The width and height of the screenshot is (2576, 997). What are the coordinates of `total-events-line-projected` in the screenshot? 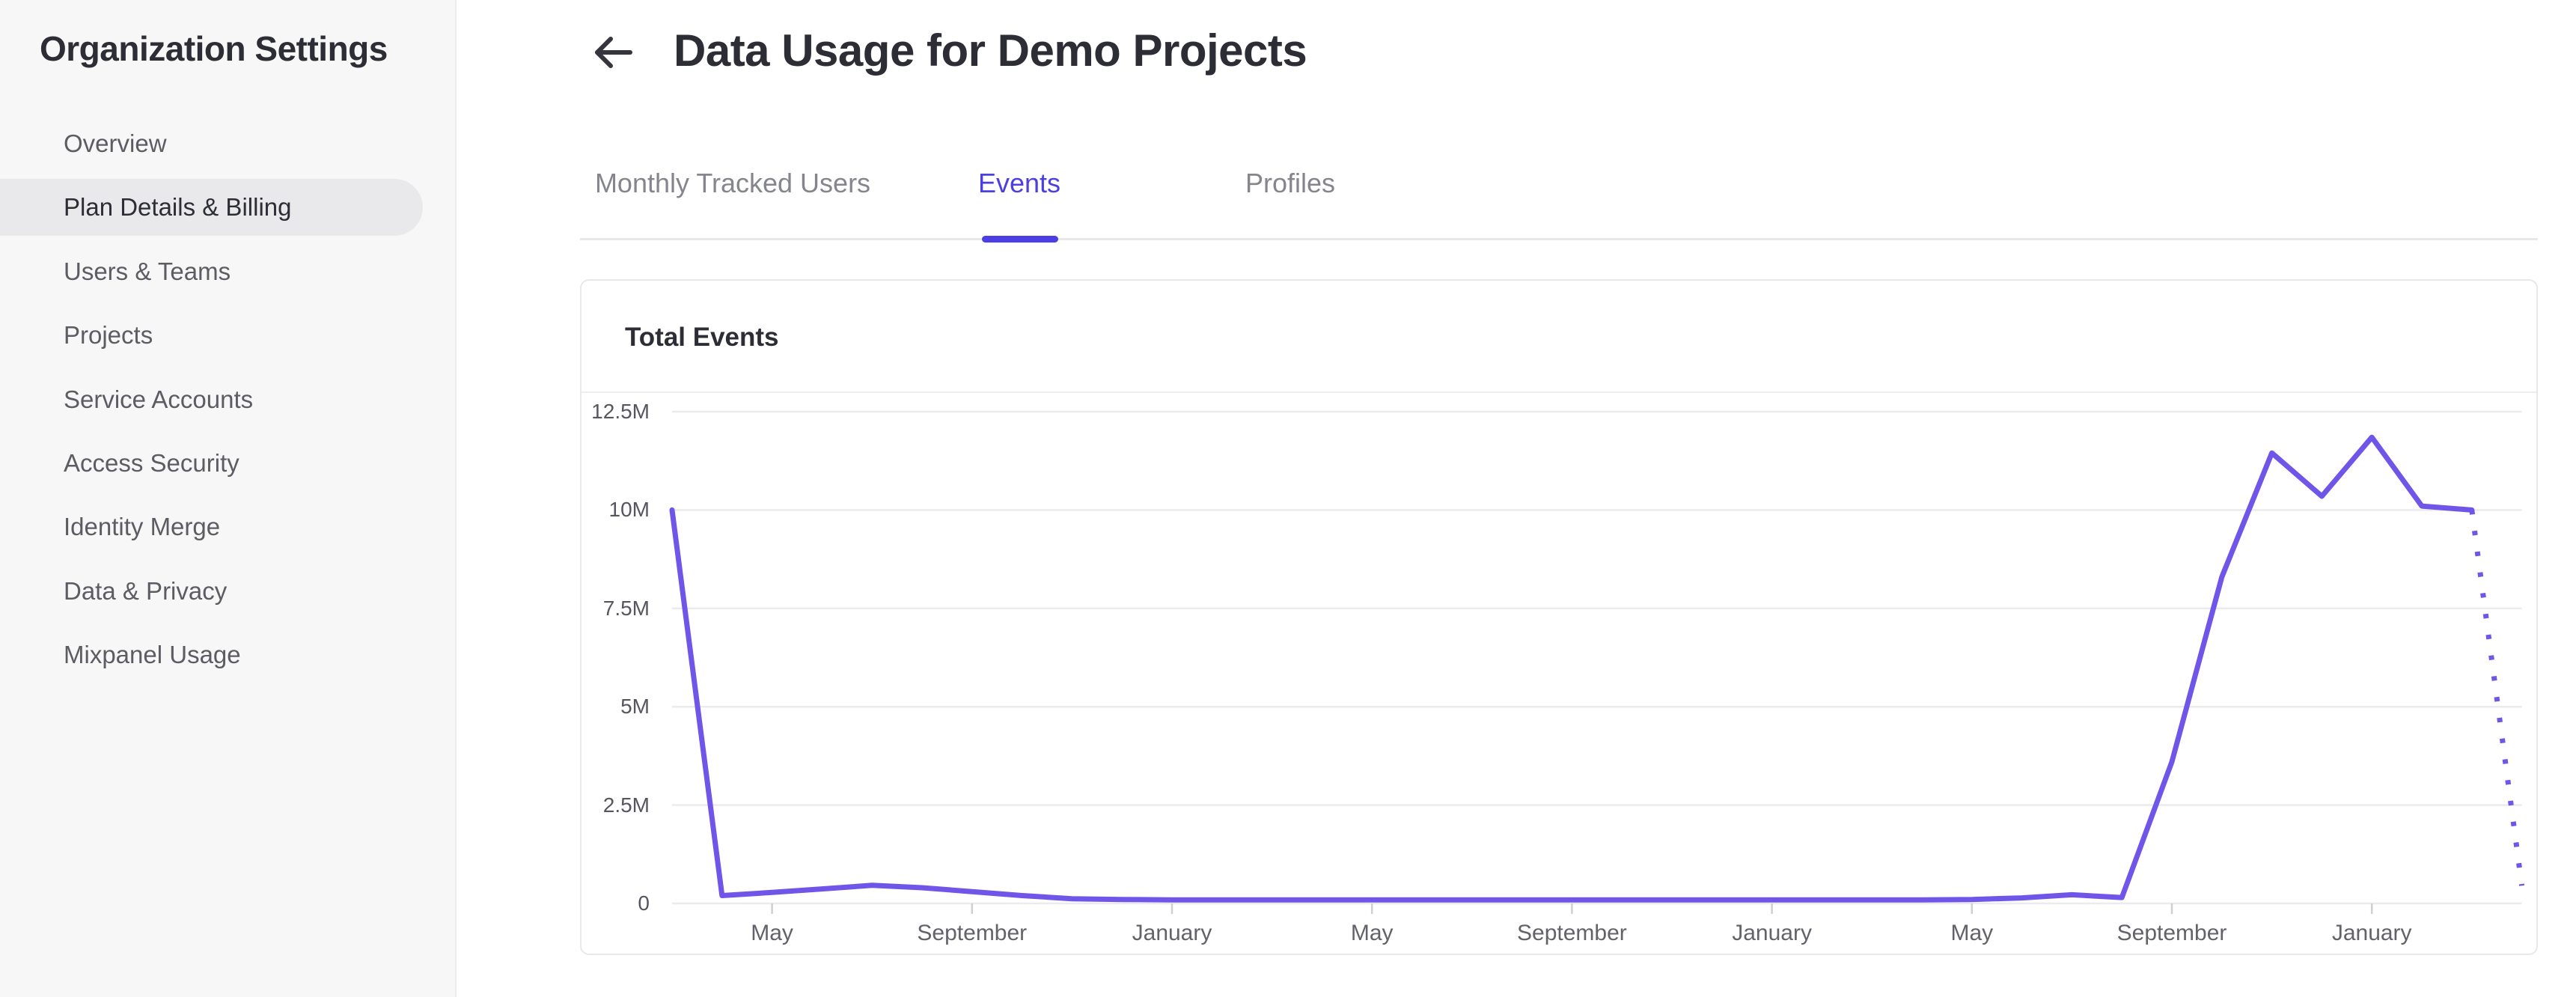 It's located at (2497, 698).